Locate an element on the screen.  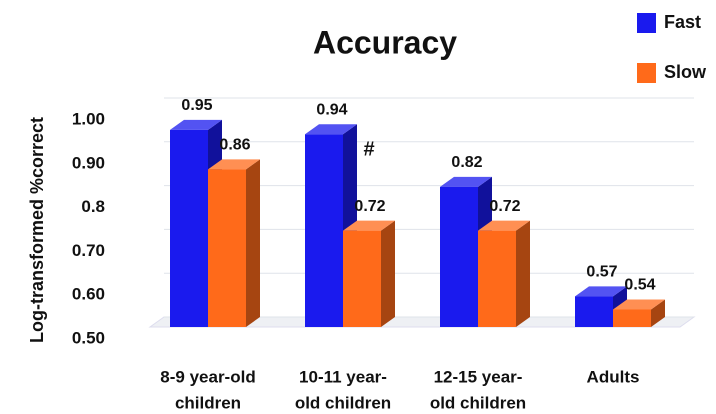
y-tick-label: 0.8 is located at coordinates (93, 206).